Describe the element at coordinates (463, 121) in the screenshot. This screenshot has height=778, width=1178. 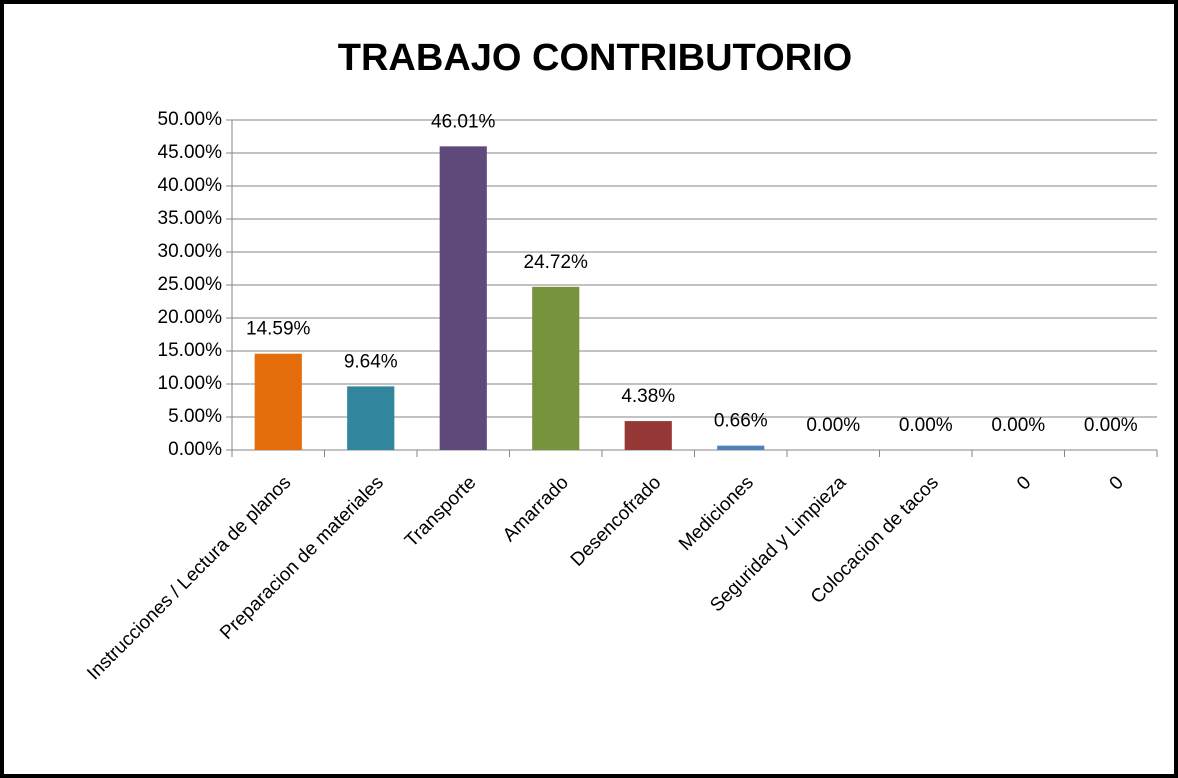
I see `data-label: 46.01%` at that location.